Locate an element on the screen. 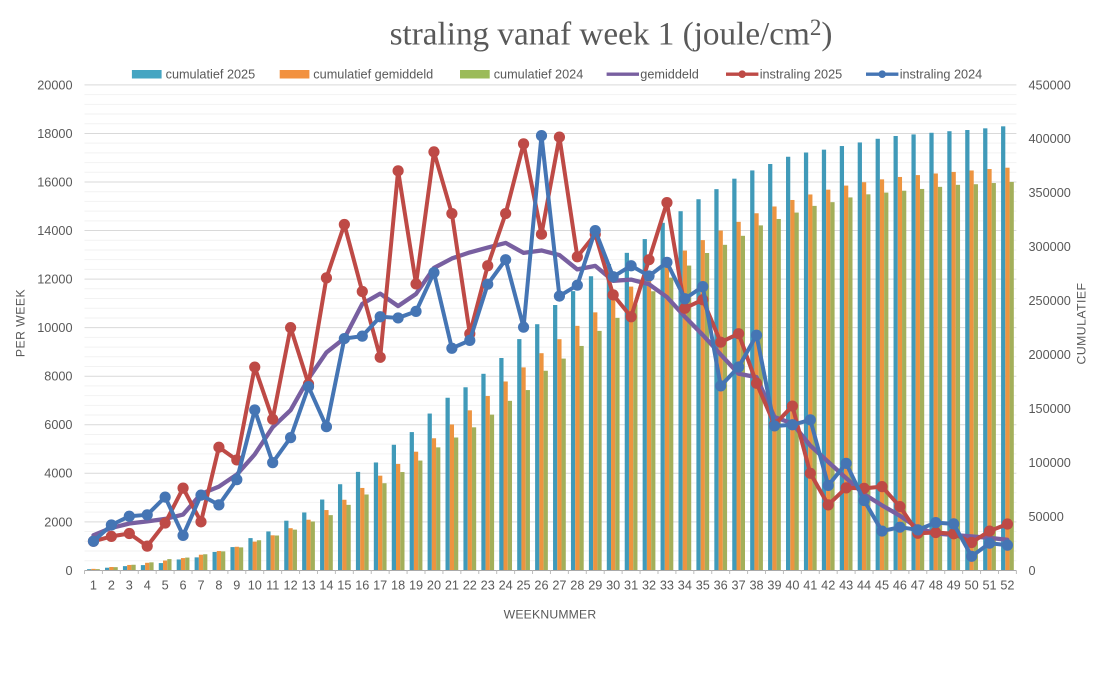 The height and width of the screenshot is (682, 1110). svg-text: 9 is located at coordinates (236, 586).